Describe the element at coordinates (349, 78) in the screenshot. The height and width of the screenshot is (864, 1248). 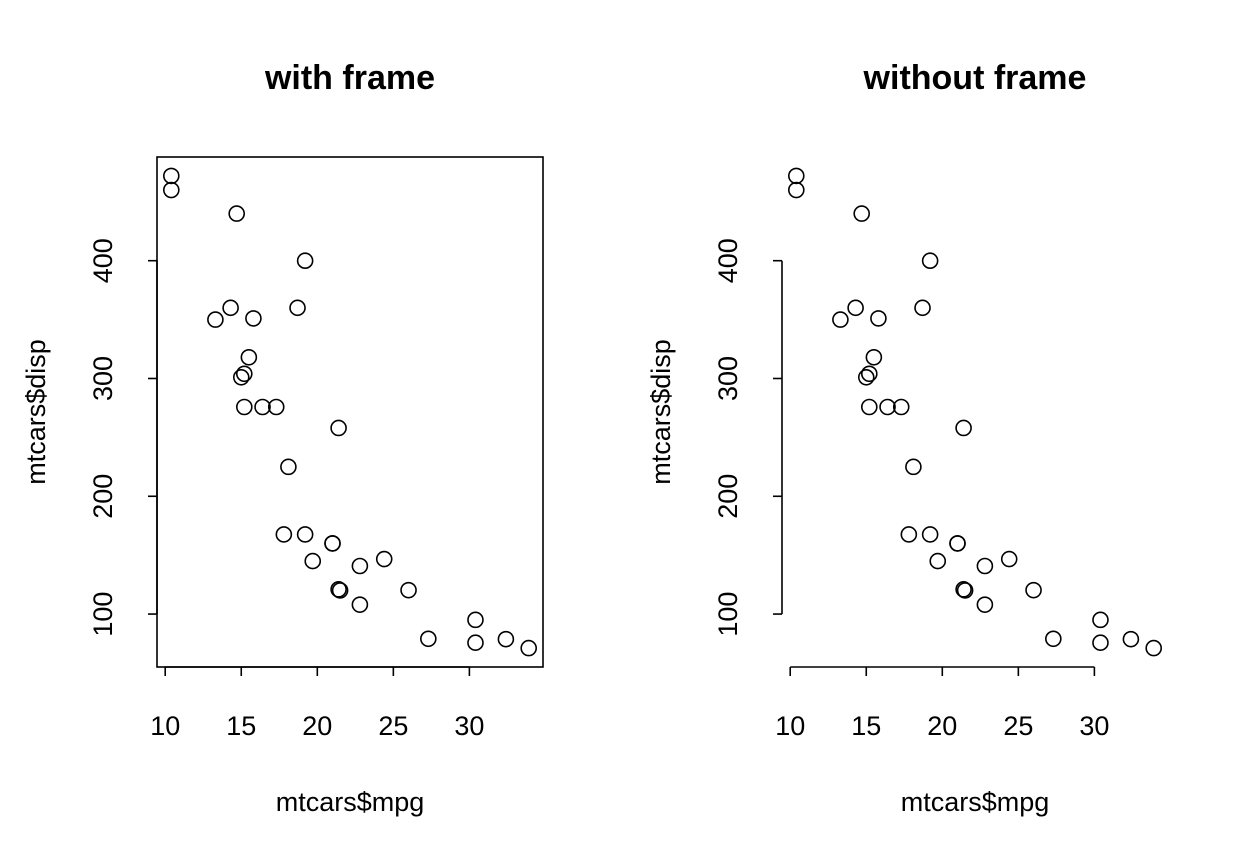
I see `chart-title: with frame` at that location.